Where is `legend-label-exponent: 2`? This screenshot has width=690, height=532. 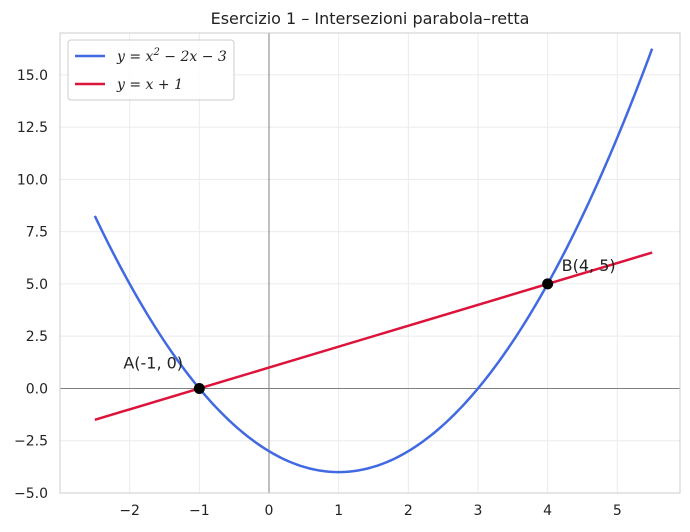
legend-label-exponent: 2 is located at coordinates (155, 52).